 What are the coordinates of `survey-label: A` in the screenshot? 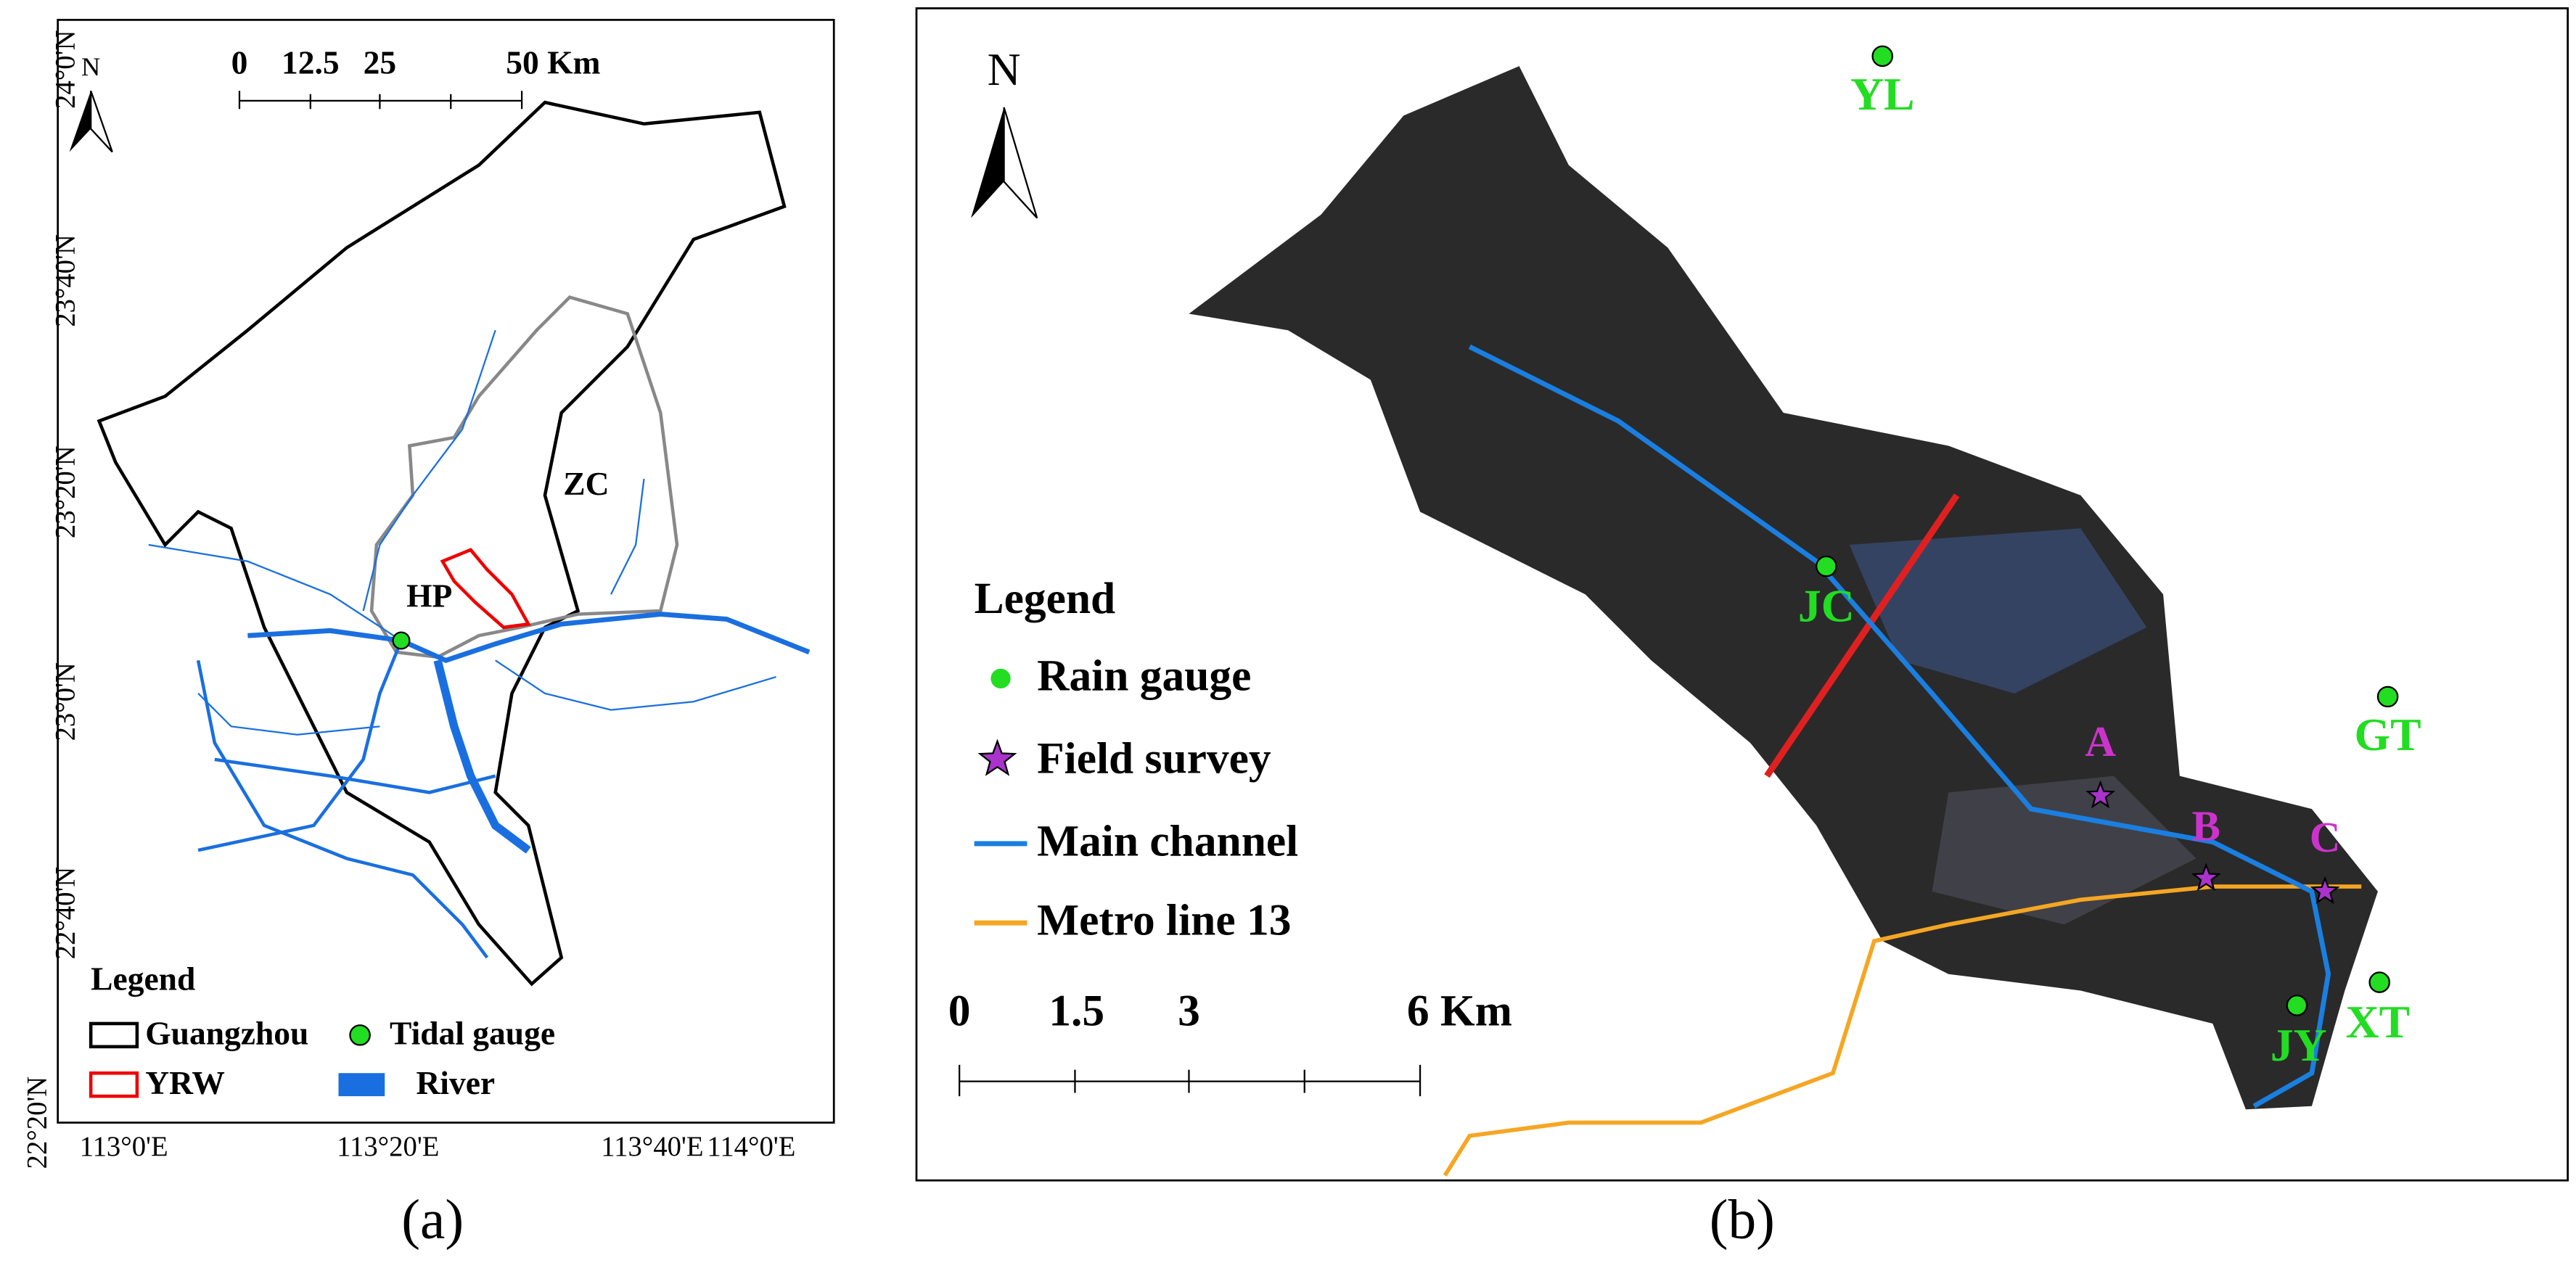 It's located at (2100, 741).